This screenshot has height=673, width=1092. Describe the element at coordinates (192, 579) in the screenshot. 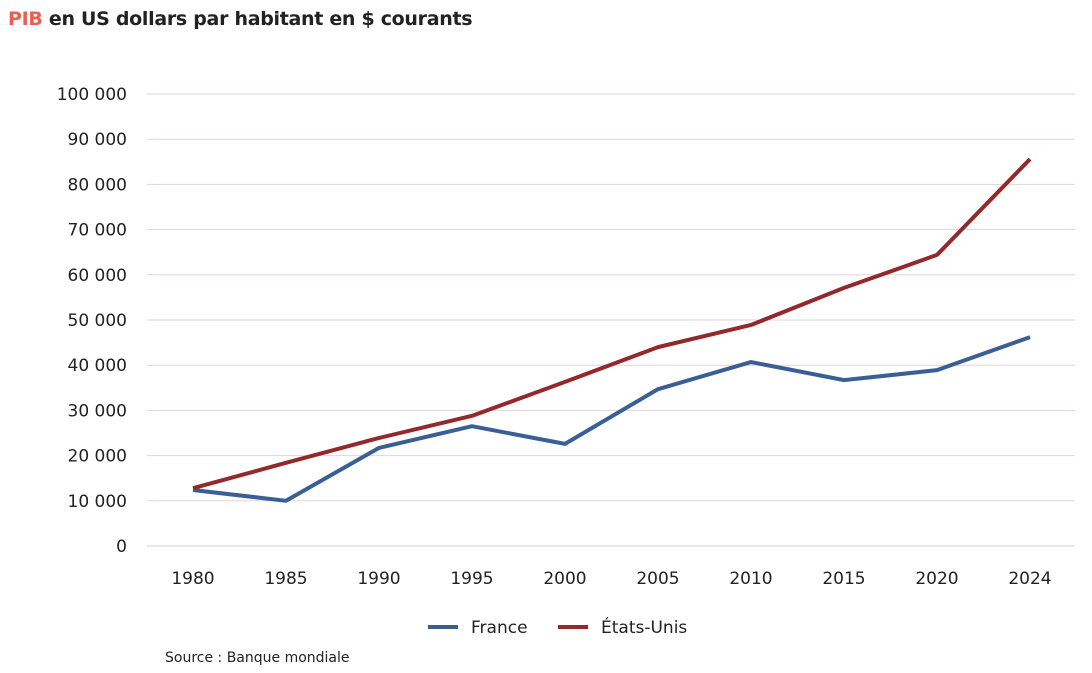

I see `x-tick-label: 1980` at that location.